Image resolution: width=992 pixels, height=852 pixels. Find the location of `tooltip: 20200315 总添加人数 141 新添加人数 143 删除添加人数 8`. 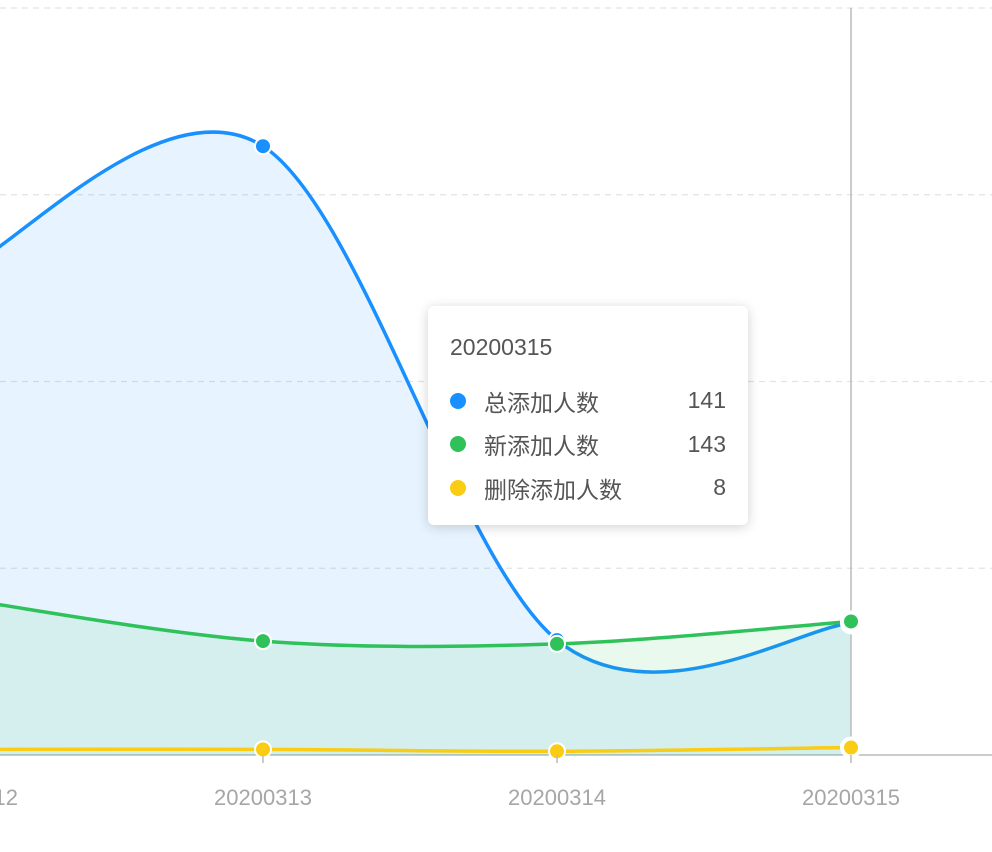

tooltip: 20200315 总添加人数 141 新添加人数 143 删除添加人数 8 is located at coordinates (588, 415).